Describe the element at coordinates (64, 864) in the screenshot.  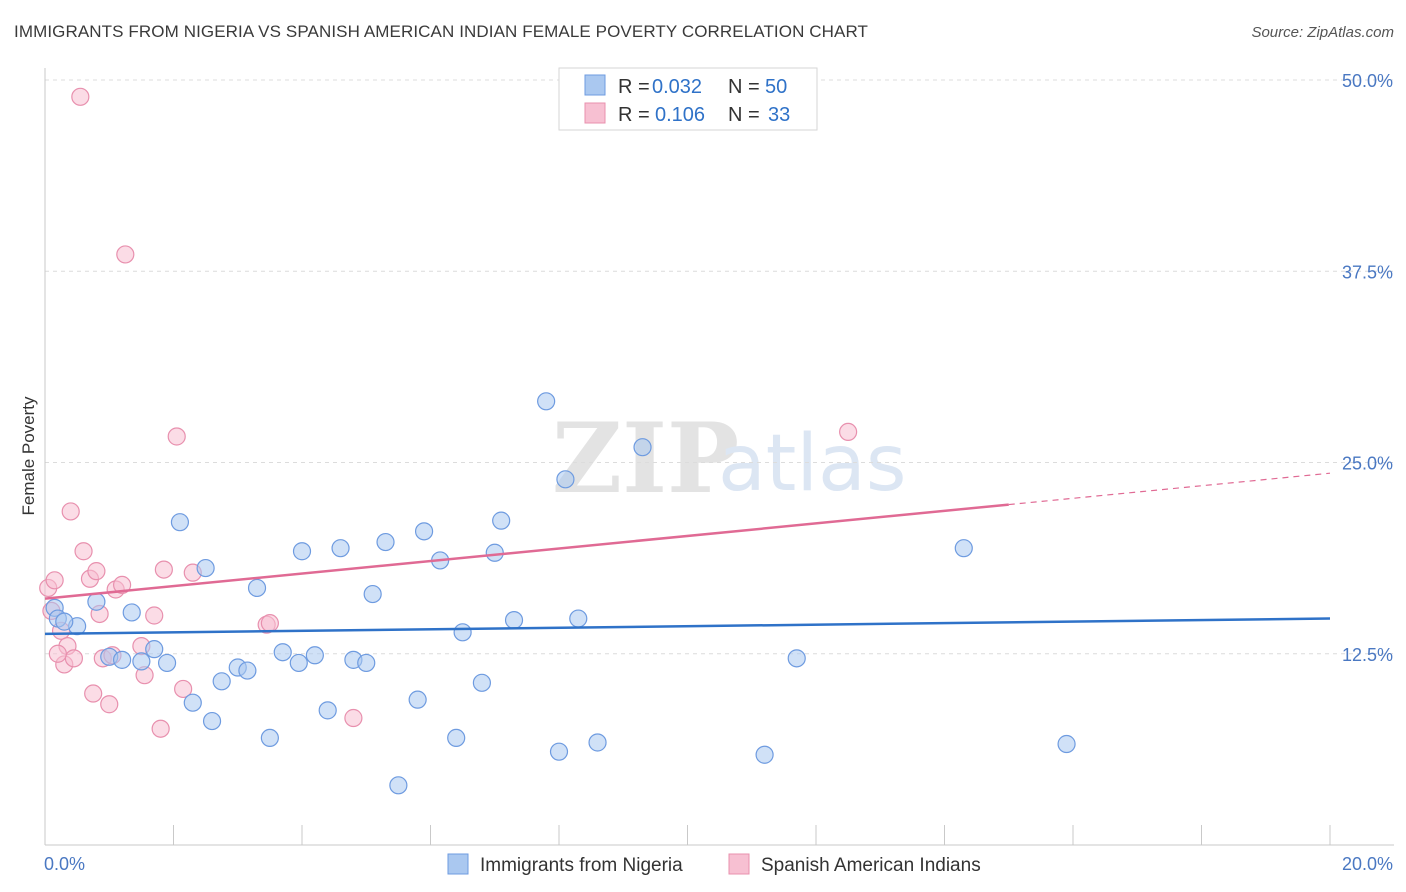
I see `x-tick-label-min: 0.0%` at that location.